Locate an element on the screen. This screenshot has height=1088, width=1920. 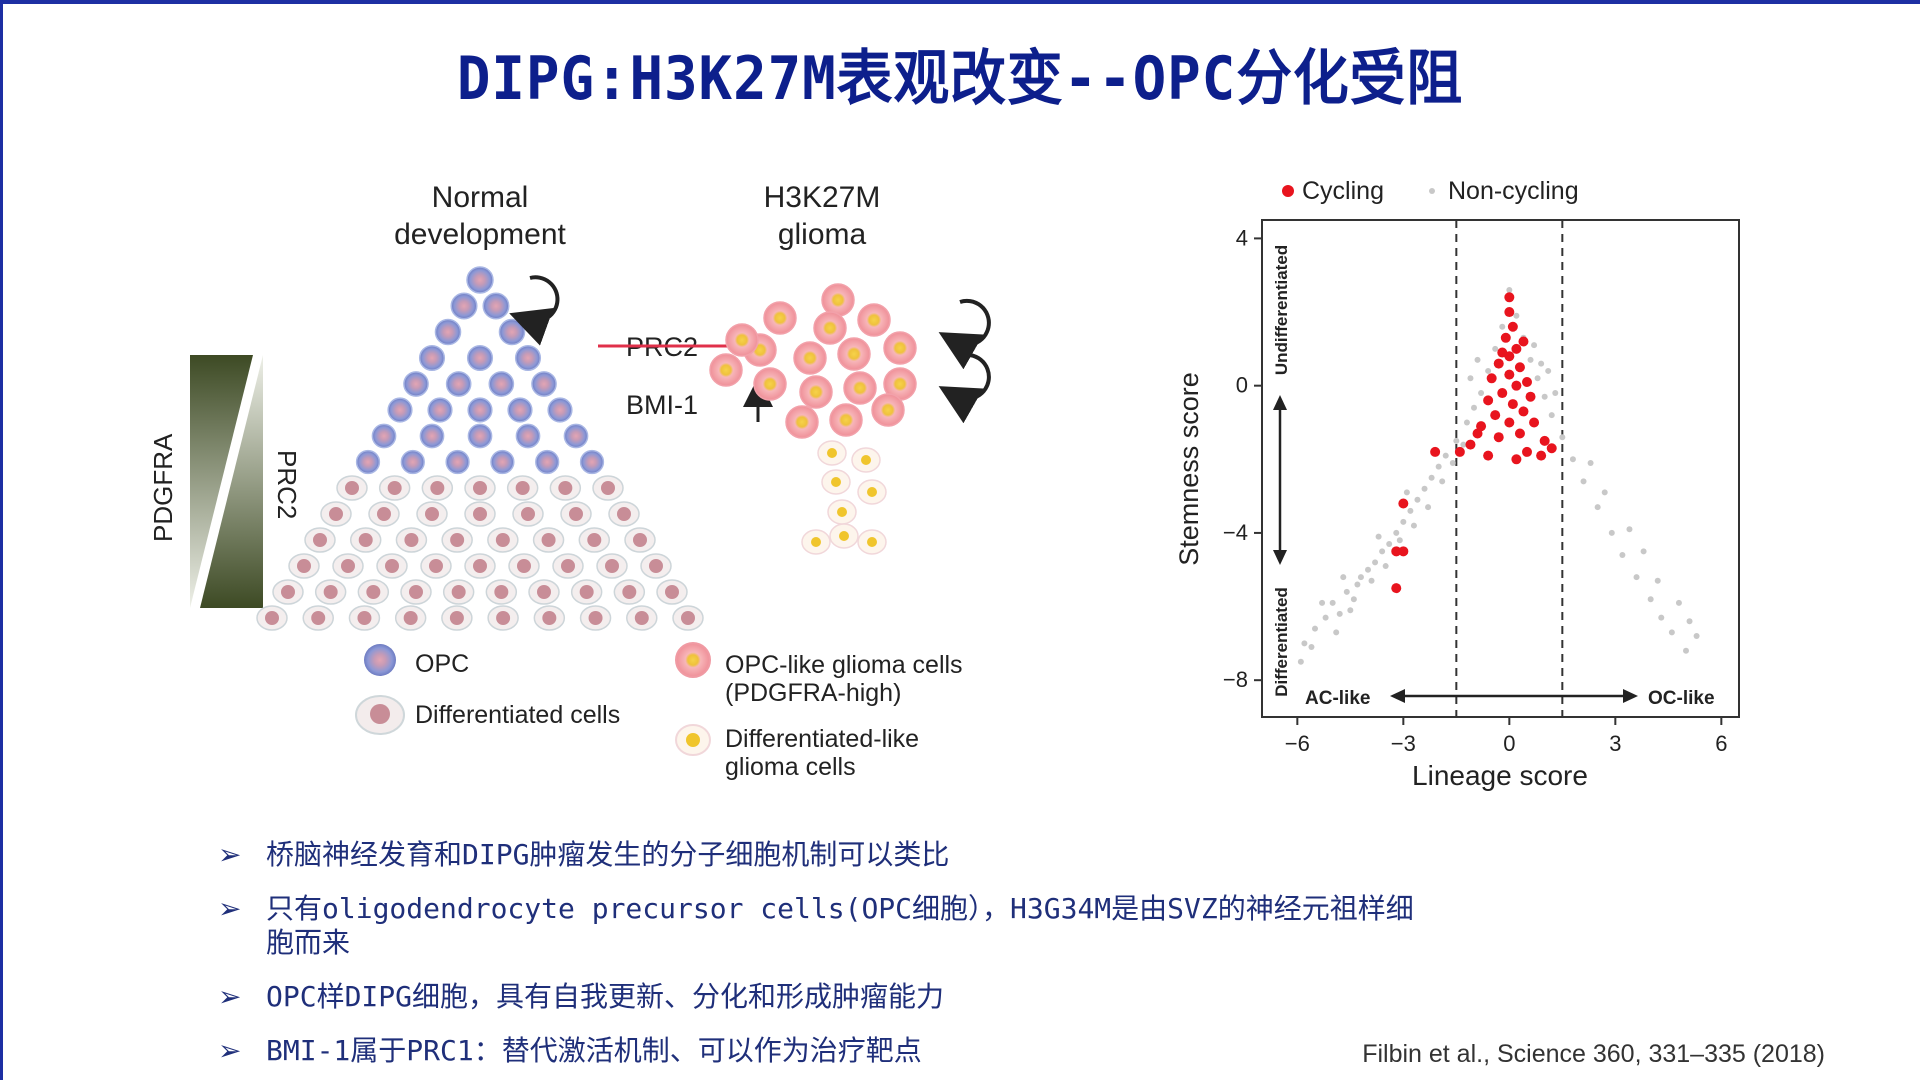
h3k27m-glioma-label-2: glioma is located at coordinates (822, 234).